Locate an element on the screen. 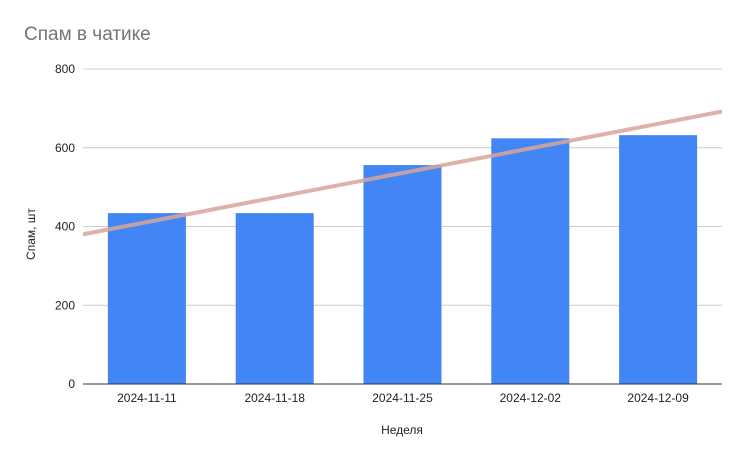 This screenshot has width=744, height=460. y-tick-label: 600 is located at coordinates (65, 148).